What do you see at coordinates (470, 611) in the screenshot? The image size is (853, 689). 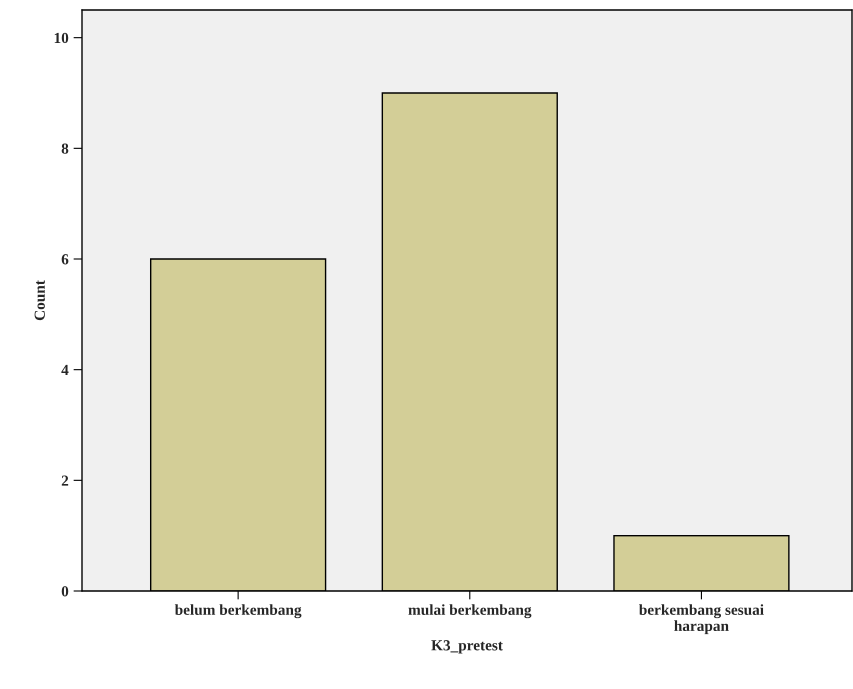 I see `x-tick-label: mulai berkembang` at bounding box center [470, 611].